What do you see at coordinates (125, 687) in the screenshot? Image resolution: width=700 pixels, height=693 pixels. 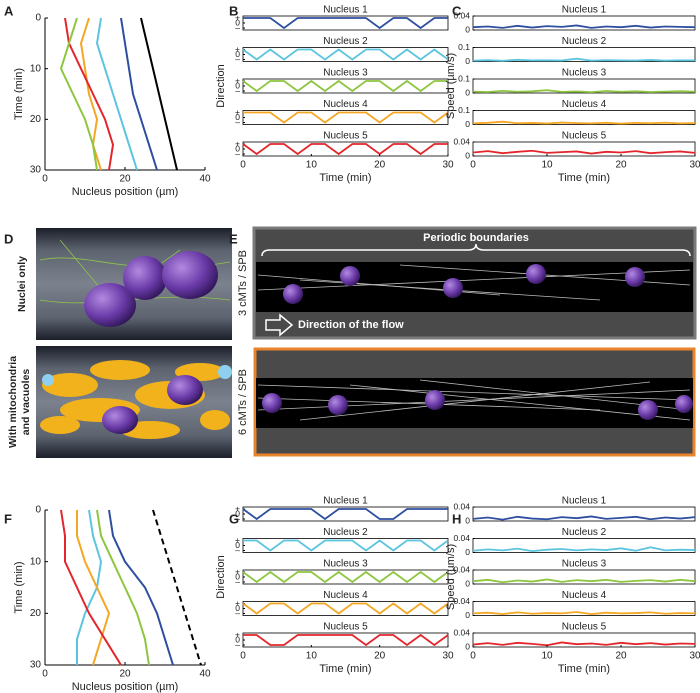 I see `x-axis-label: Nucleus position (µm)` at bounding box center [125, 687].